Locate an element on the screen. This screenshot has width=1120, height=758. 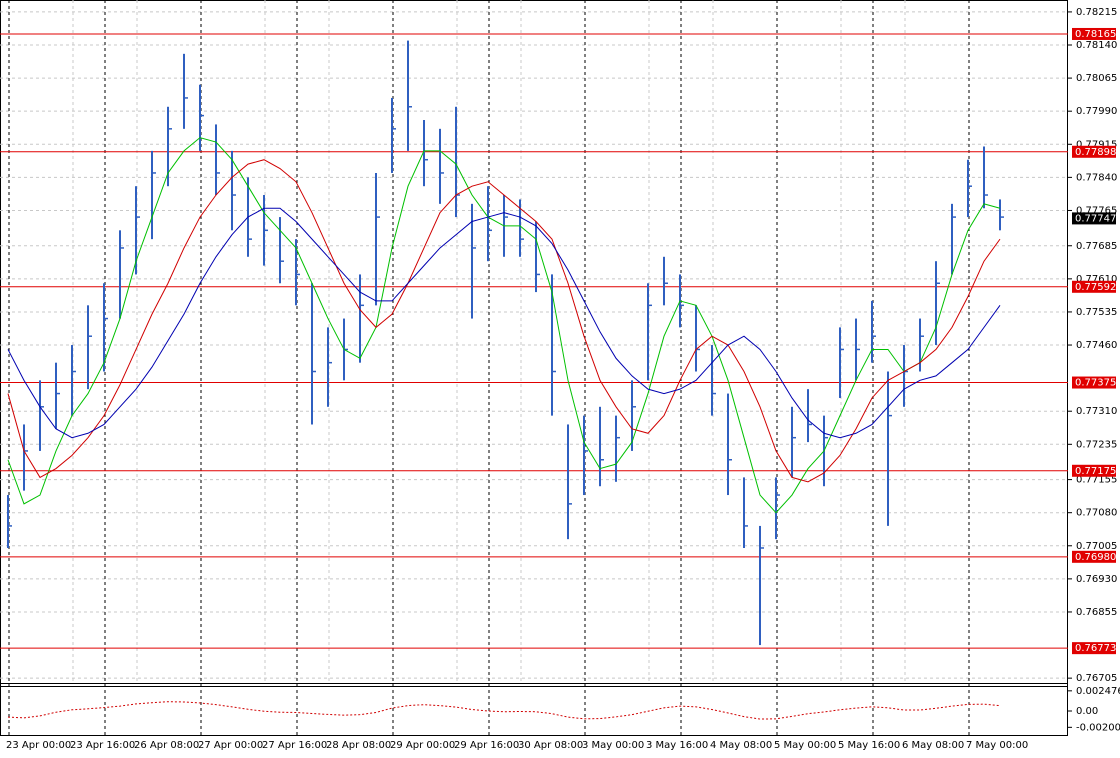
x-tick-label: 5 May 16:00 is located at coordinates (869, 745).